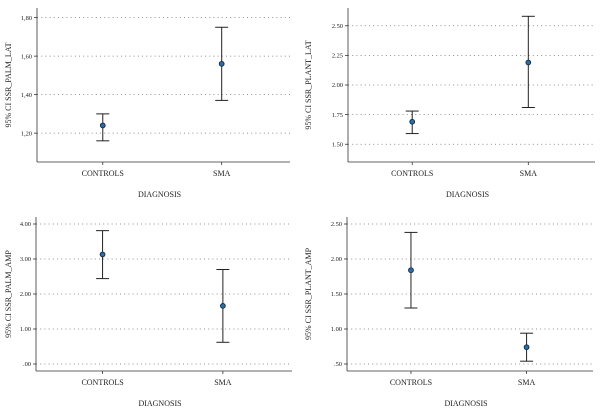 The image size is (600, 418). What do you see at coordinates (8, 84) in the screenshot?
I see `y-axis-title: 95% CI SSR_PALM_LAT` at bounding box center [8, 84].